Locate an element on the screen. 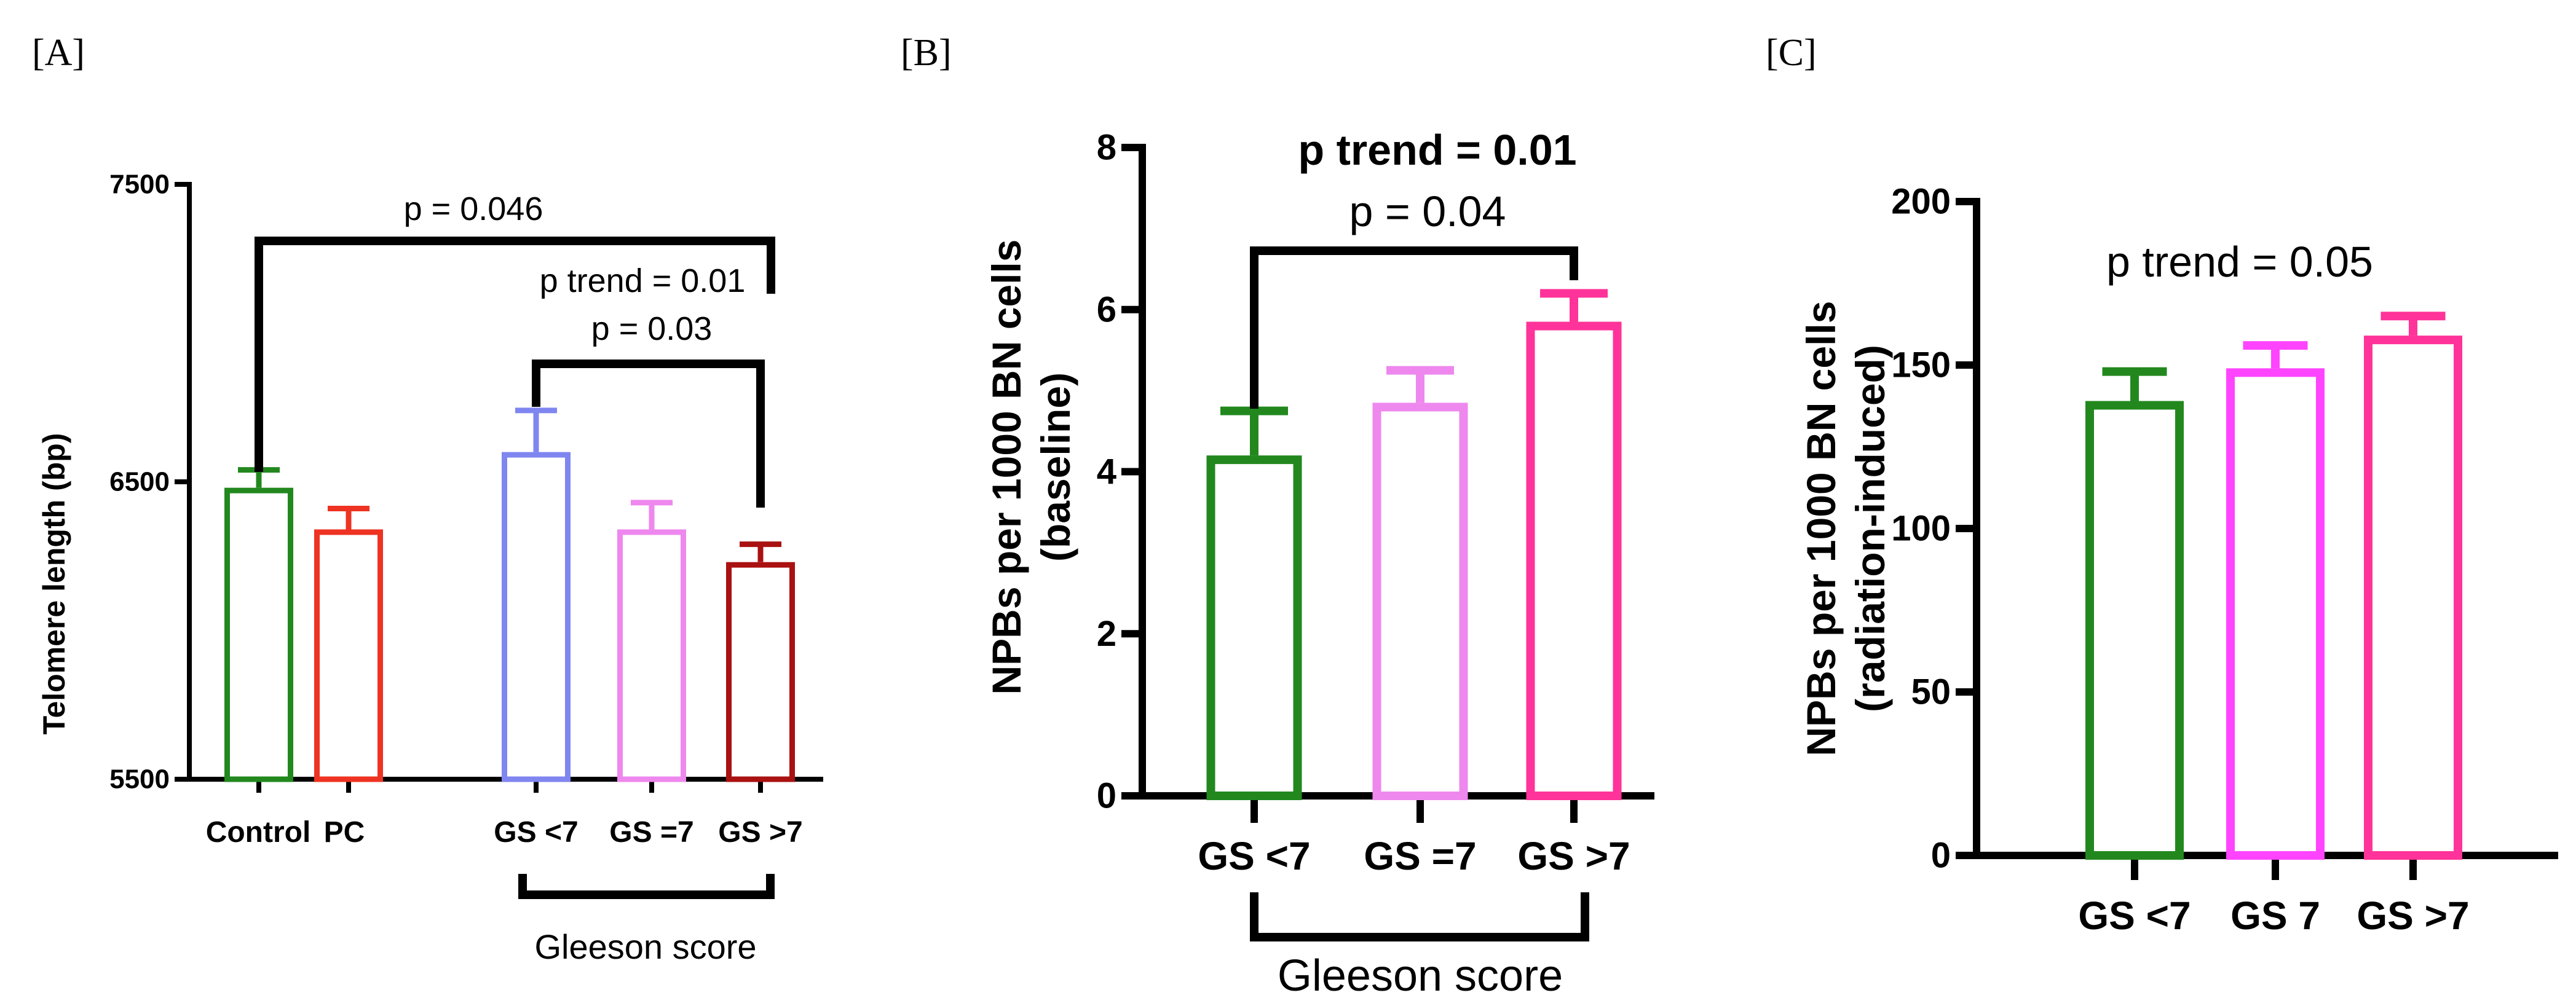  panel-a-annotation-p-003: p = 0.03 is located at coordinates (652, 328).